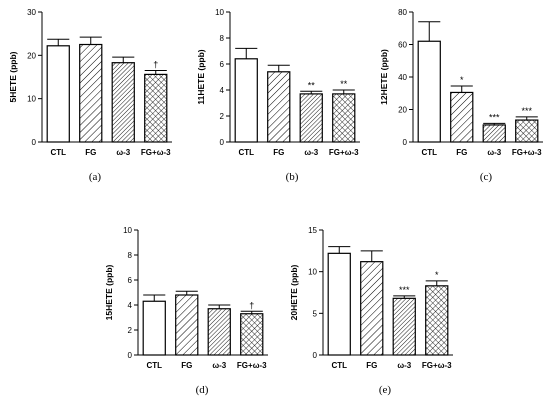  What do you see at coordinates (402, 12) in the screenshot?
I see `y-tick-label: 80` at bounding box center [402, 12].